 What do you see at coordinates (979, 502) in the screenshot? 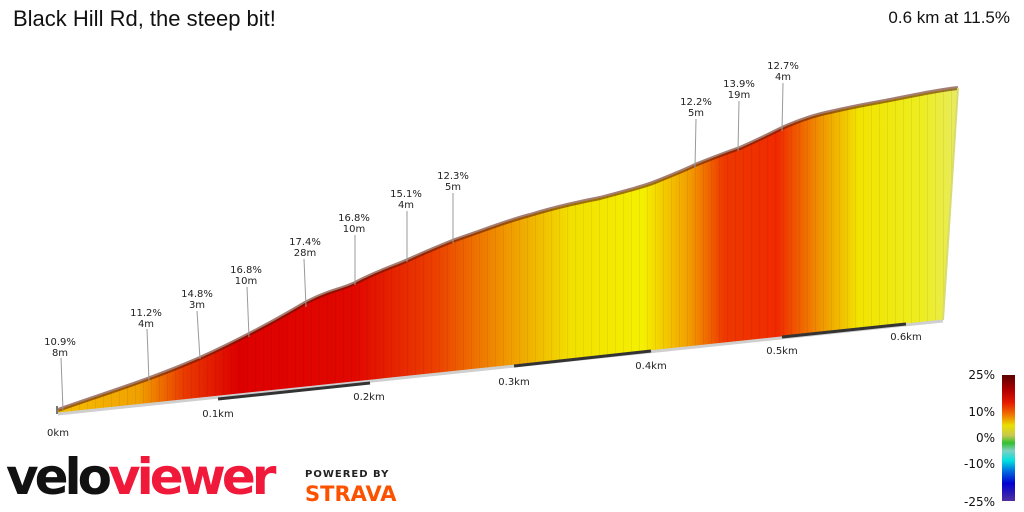
I see `legend-label: -25%` at bounding box center [979, 502].